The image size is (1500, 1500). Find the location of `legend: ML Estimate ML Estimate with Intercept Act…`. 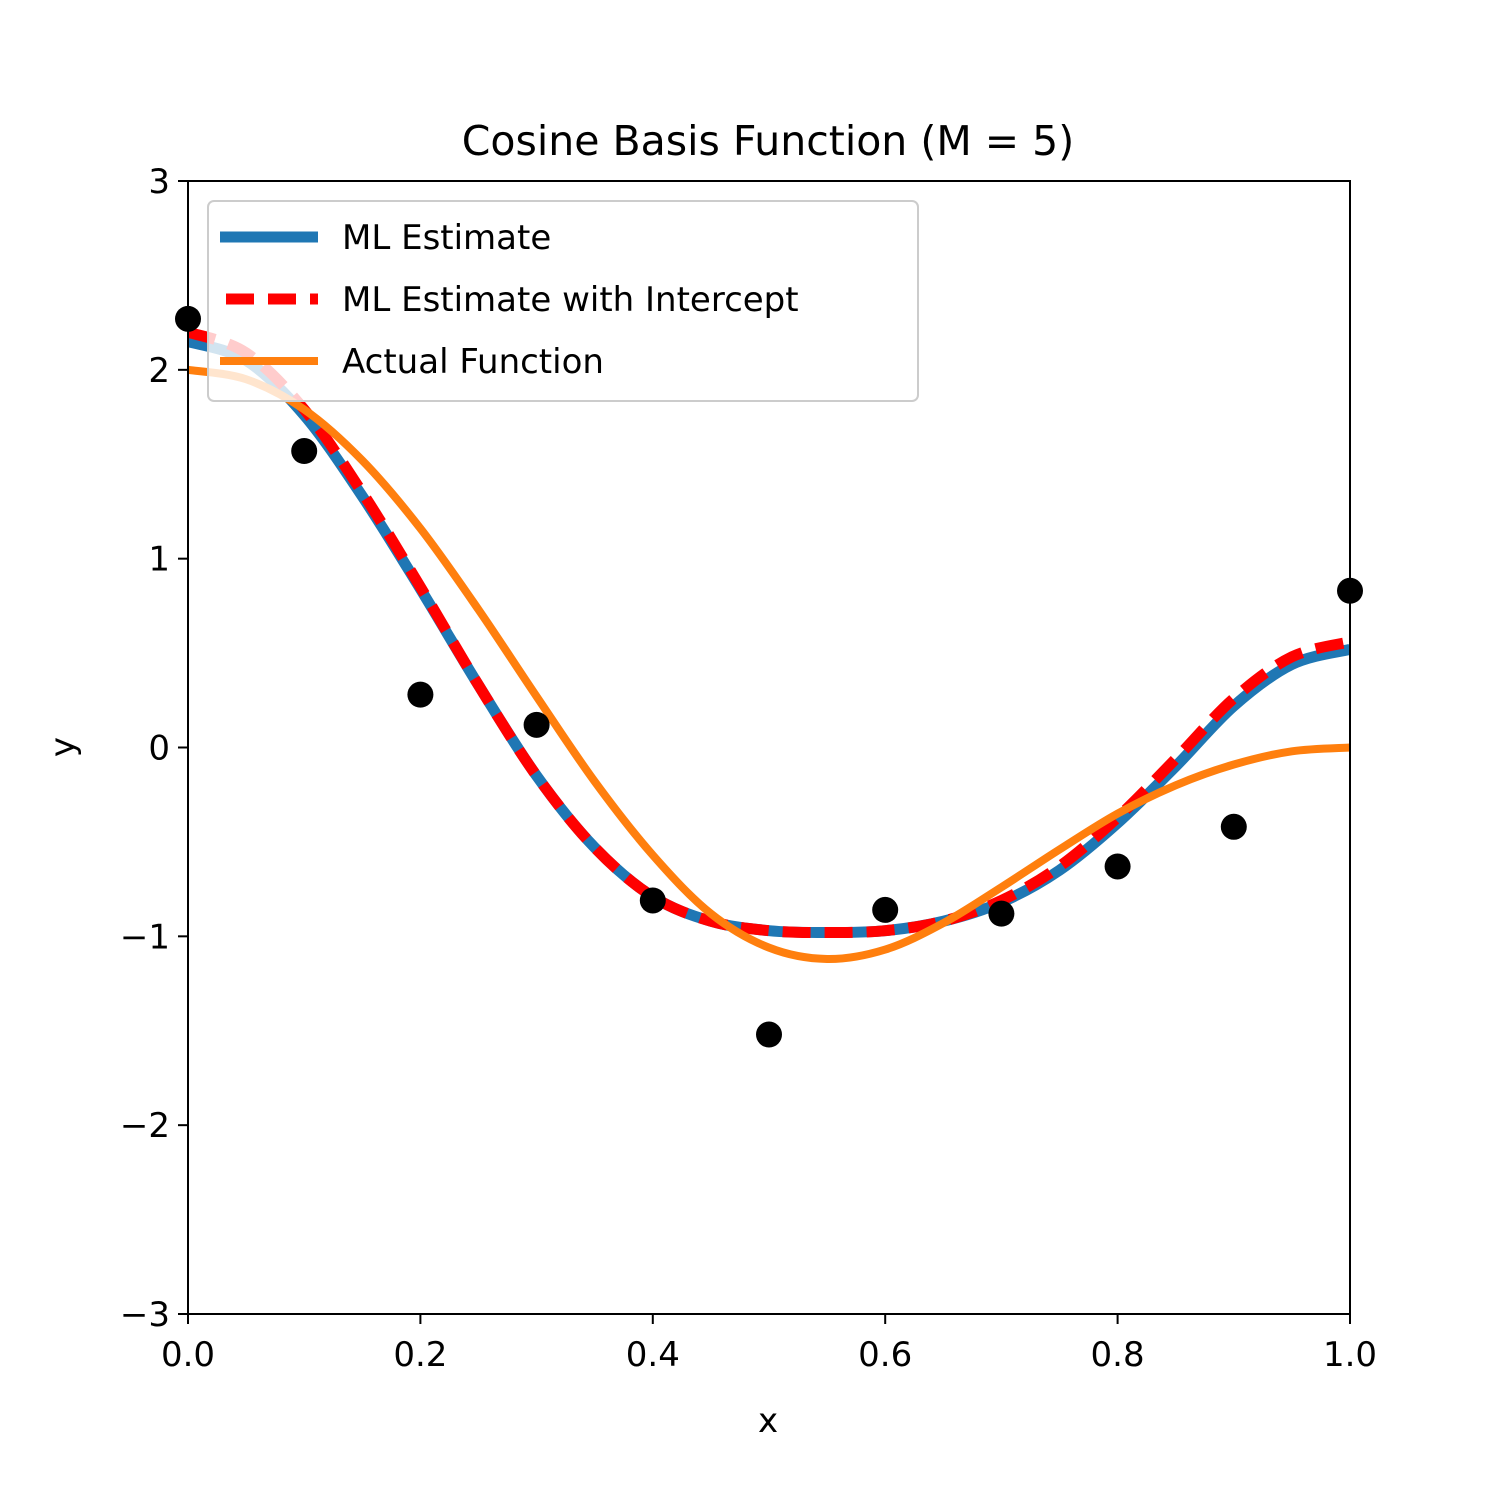

legend: ML Estimate ML Estimate with Intercept Act… is located at coordinates (563, 301).